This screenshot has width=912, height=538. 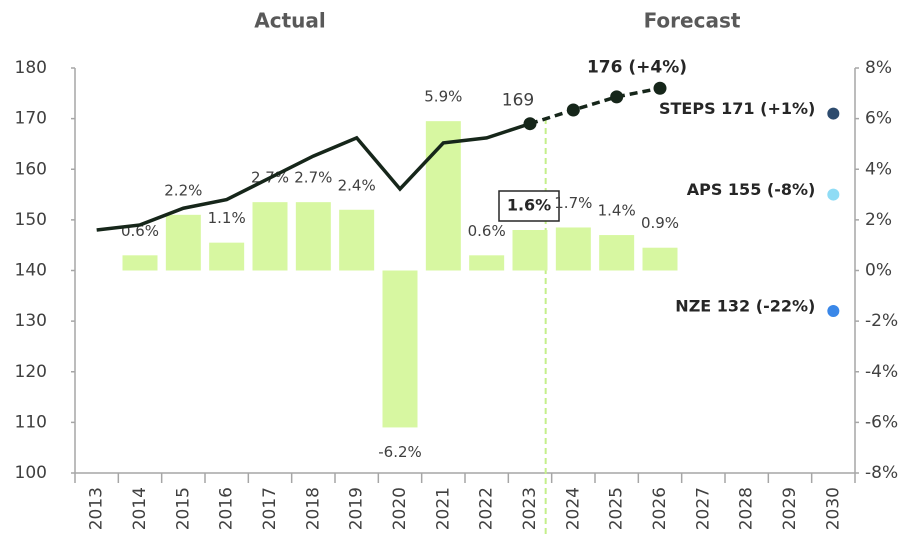 I want to click on x-tick-label: 2018, so click(x=313, y=508).